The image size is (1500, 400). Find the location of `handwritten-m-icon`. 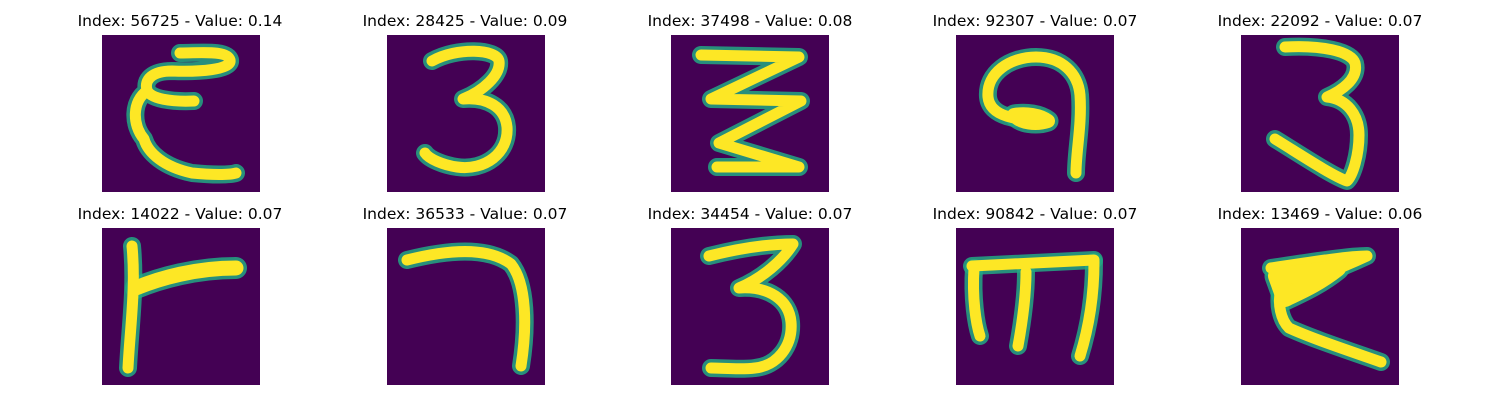

handwritten-m-icon is located at coordinates (1035, 306).